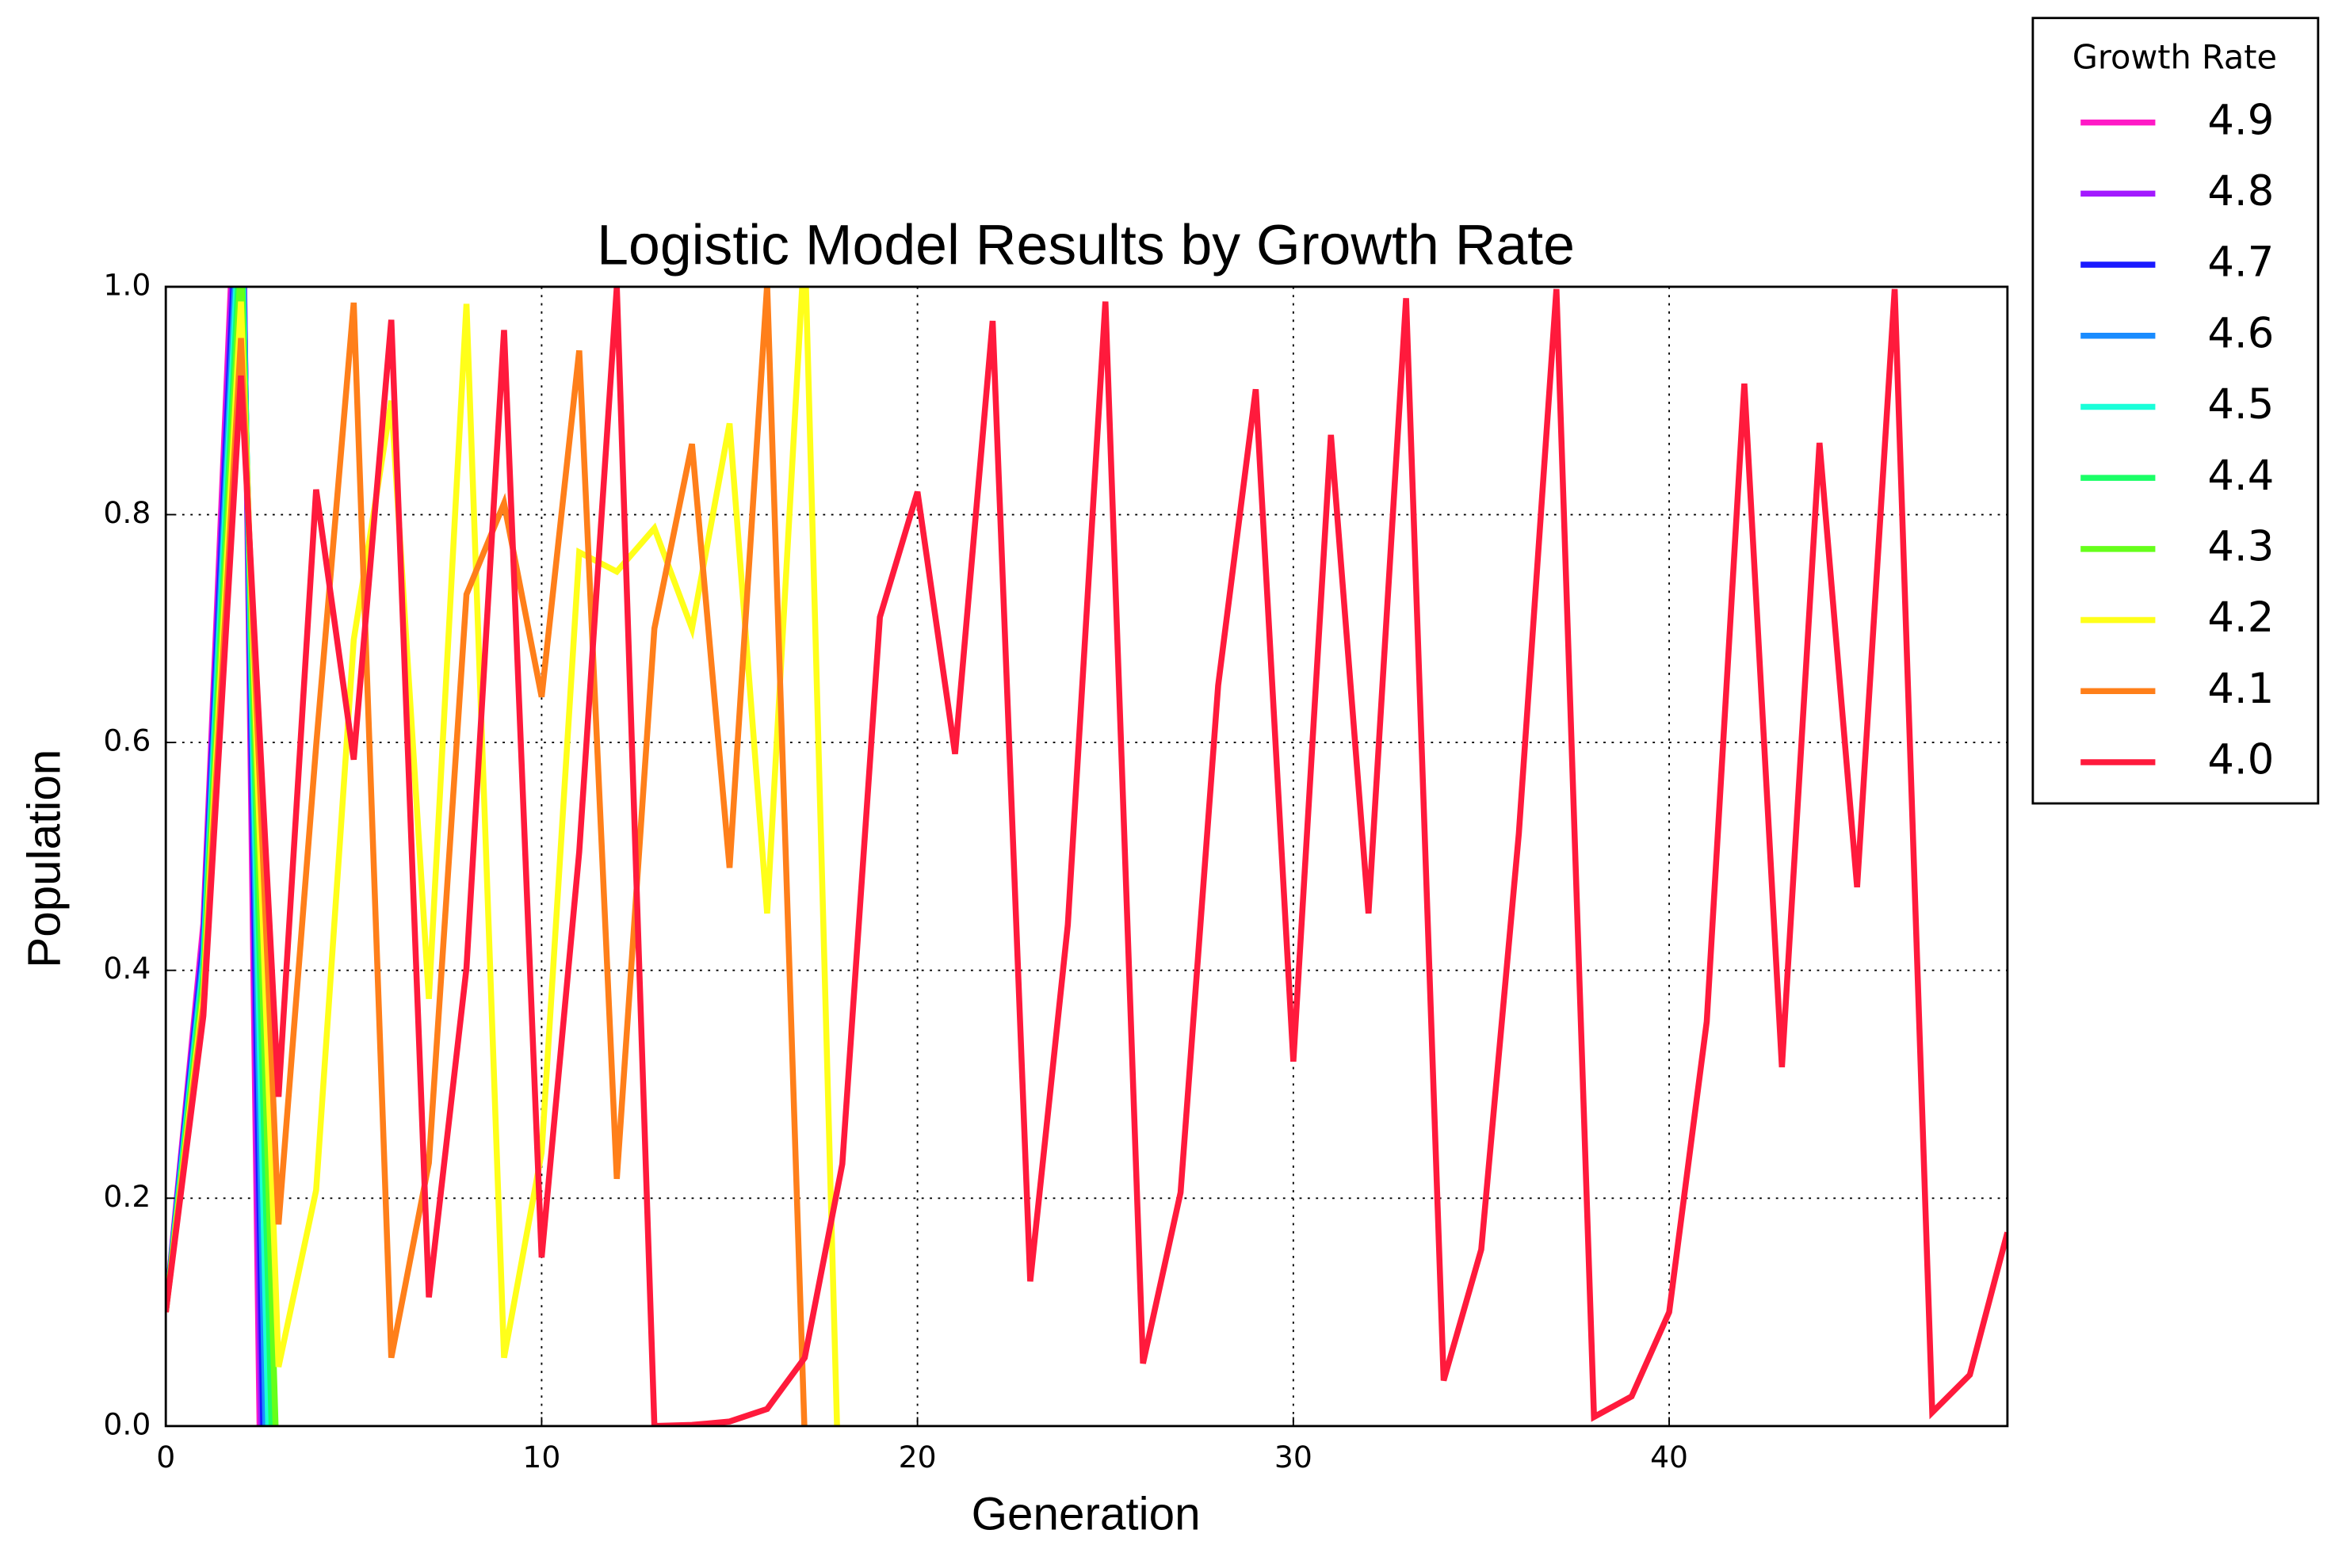 The image size is (2342, 1568). Describe the element at coordinates (127, 1196) in the screenshot. I see `y-tick-label: 0.2` at that location.